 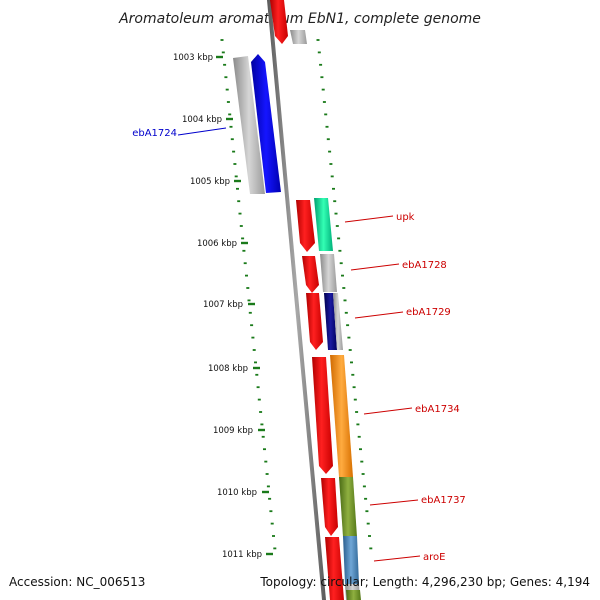 I want to click on inner-tick-track, so click(x=248, y=294).